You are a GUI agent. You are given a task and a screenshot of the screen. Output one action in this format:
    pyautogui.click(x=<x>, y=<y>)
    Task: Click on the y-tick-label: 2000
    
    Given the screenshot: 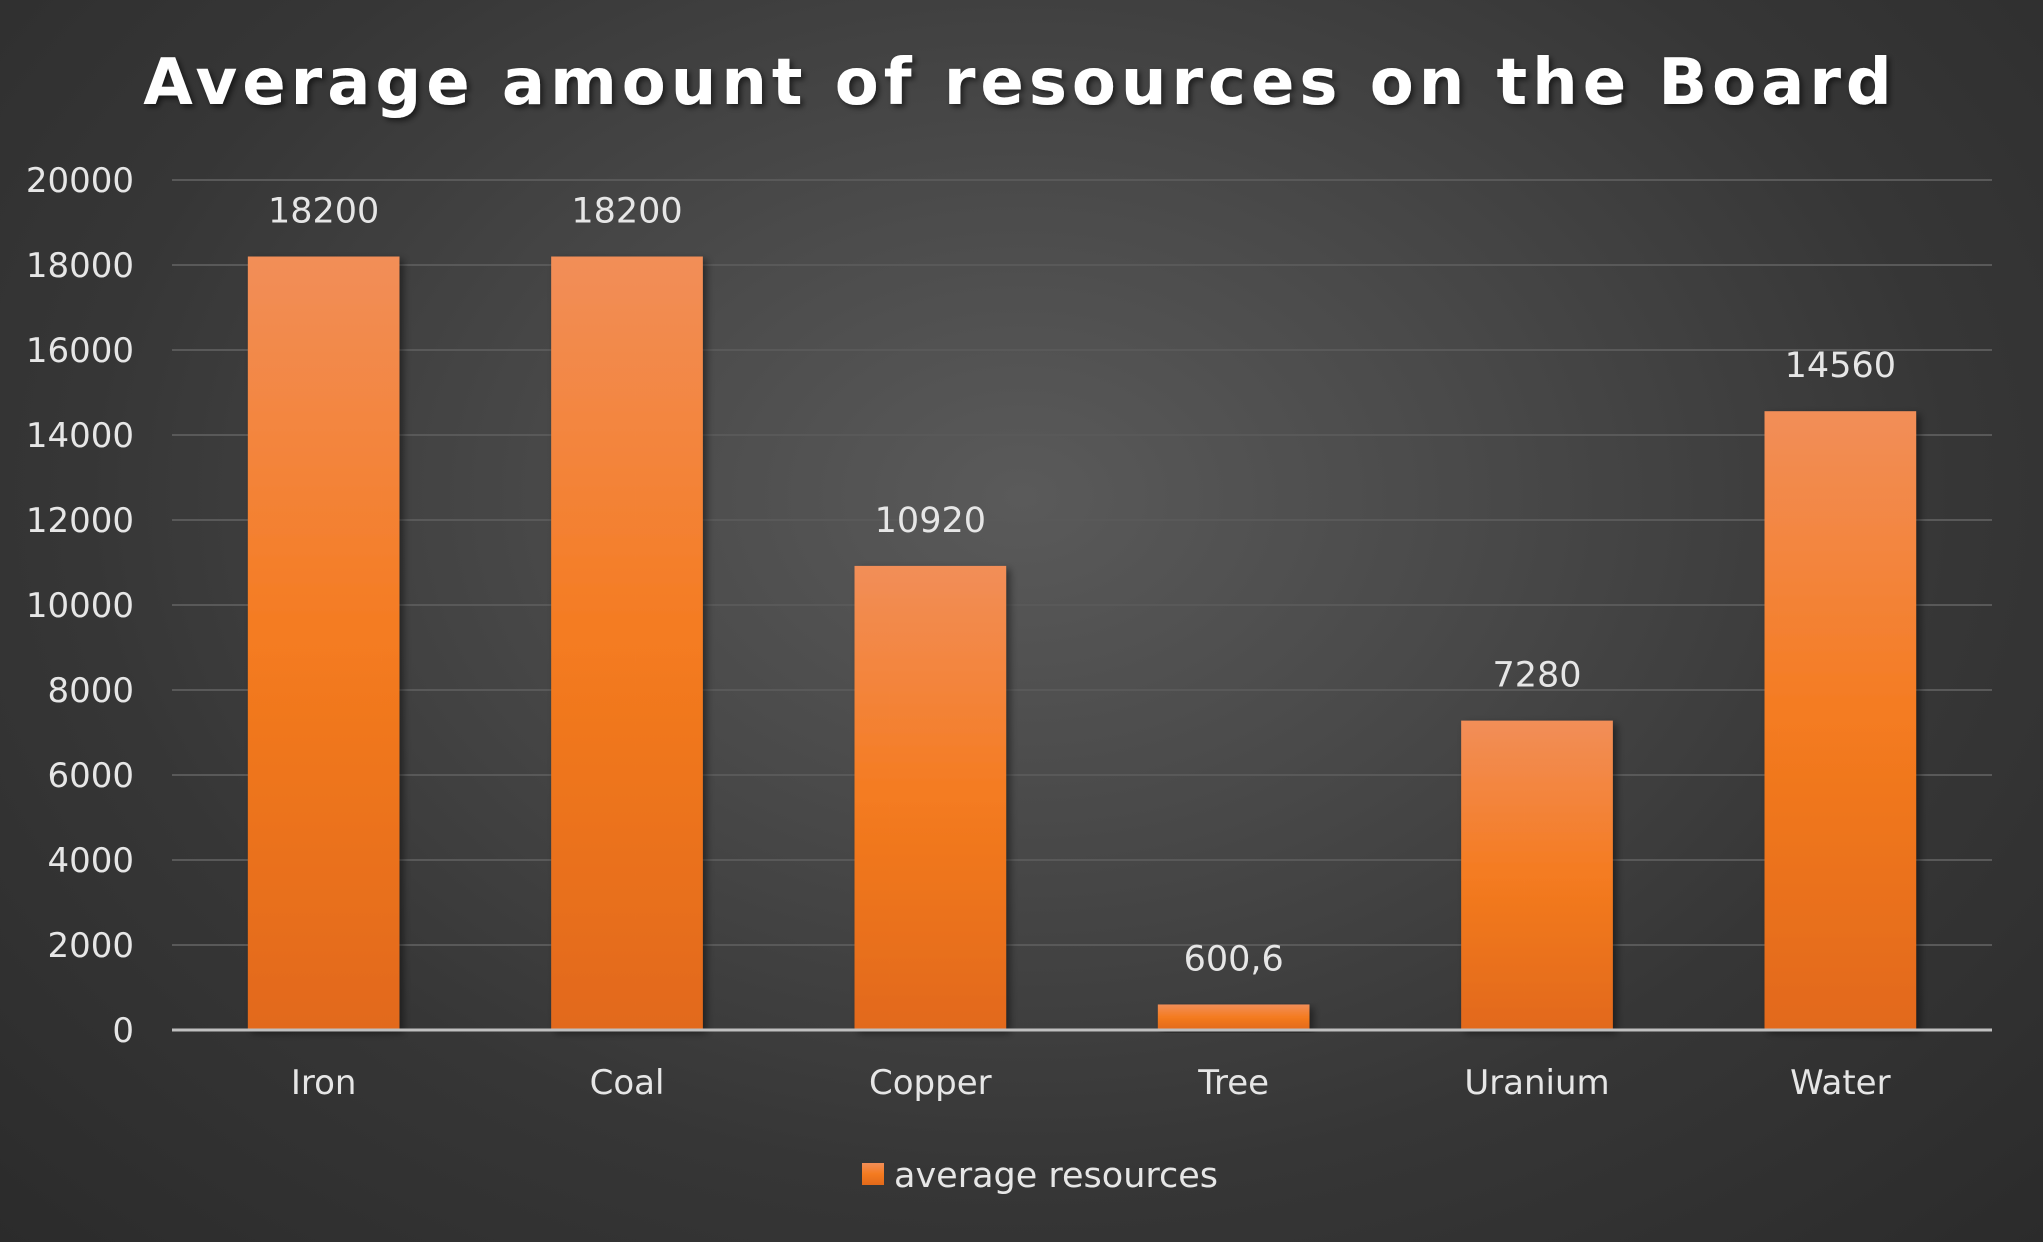 What is the action you would take?
    pyautogui.click(x=90, y=946)
    